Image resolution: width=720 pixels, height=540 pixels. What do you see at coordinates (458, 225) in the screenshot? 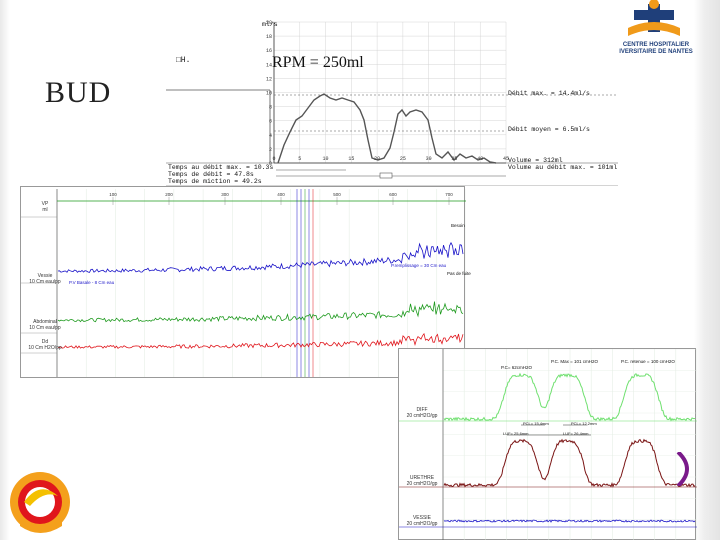
I see `annotation-besoin: Besoin` at bounding box center [458, 225].